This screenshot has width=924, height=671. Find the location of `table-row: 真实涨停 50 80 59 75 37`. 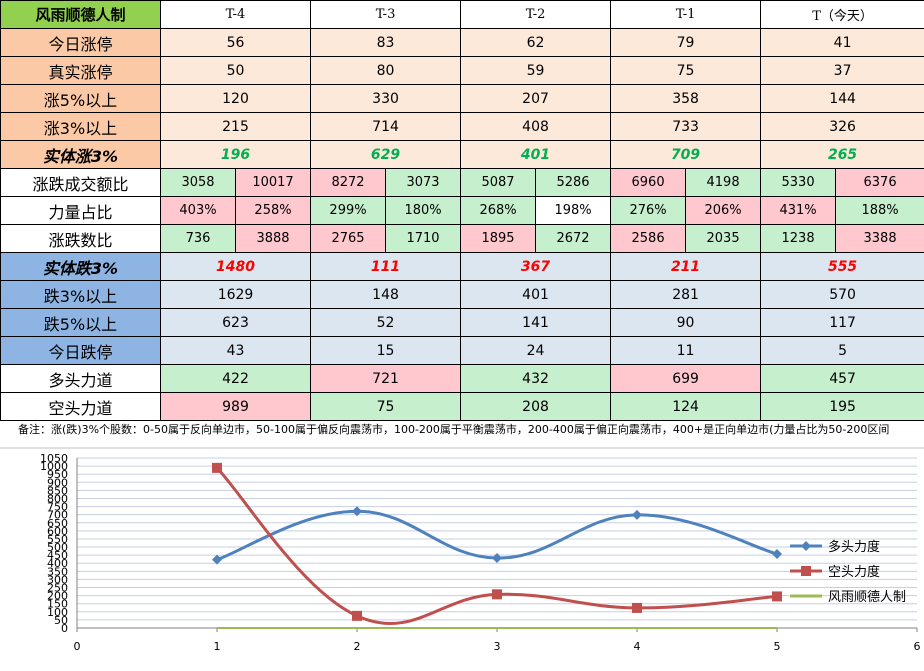

table-row: 真实涨停 50 80 59 75 37 is located at coordinates (462, 70).